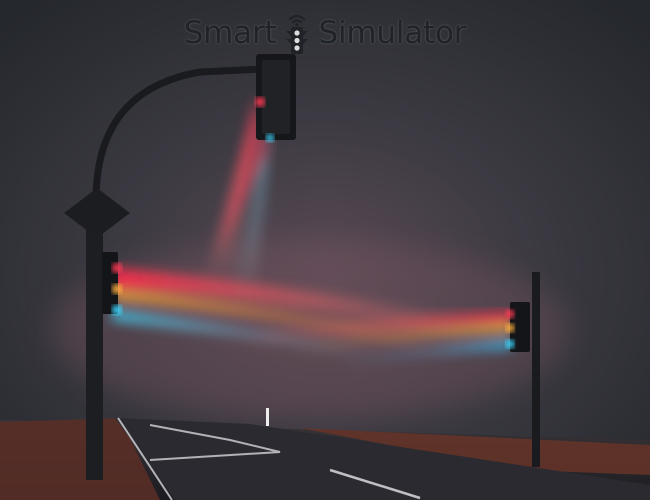 This screenshot has width=650, height=500. What do you see at coordinates (520, 327) in the screenshot?
I see `right-signal-head` at bounding box center [520, 327].